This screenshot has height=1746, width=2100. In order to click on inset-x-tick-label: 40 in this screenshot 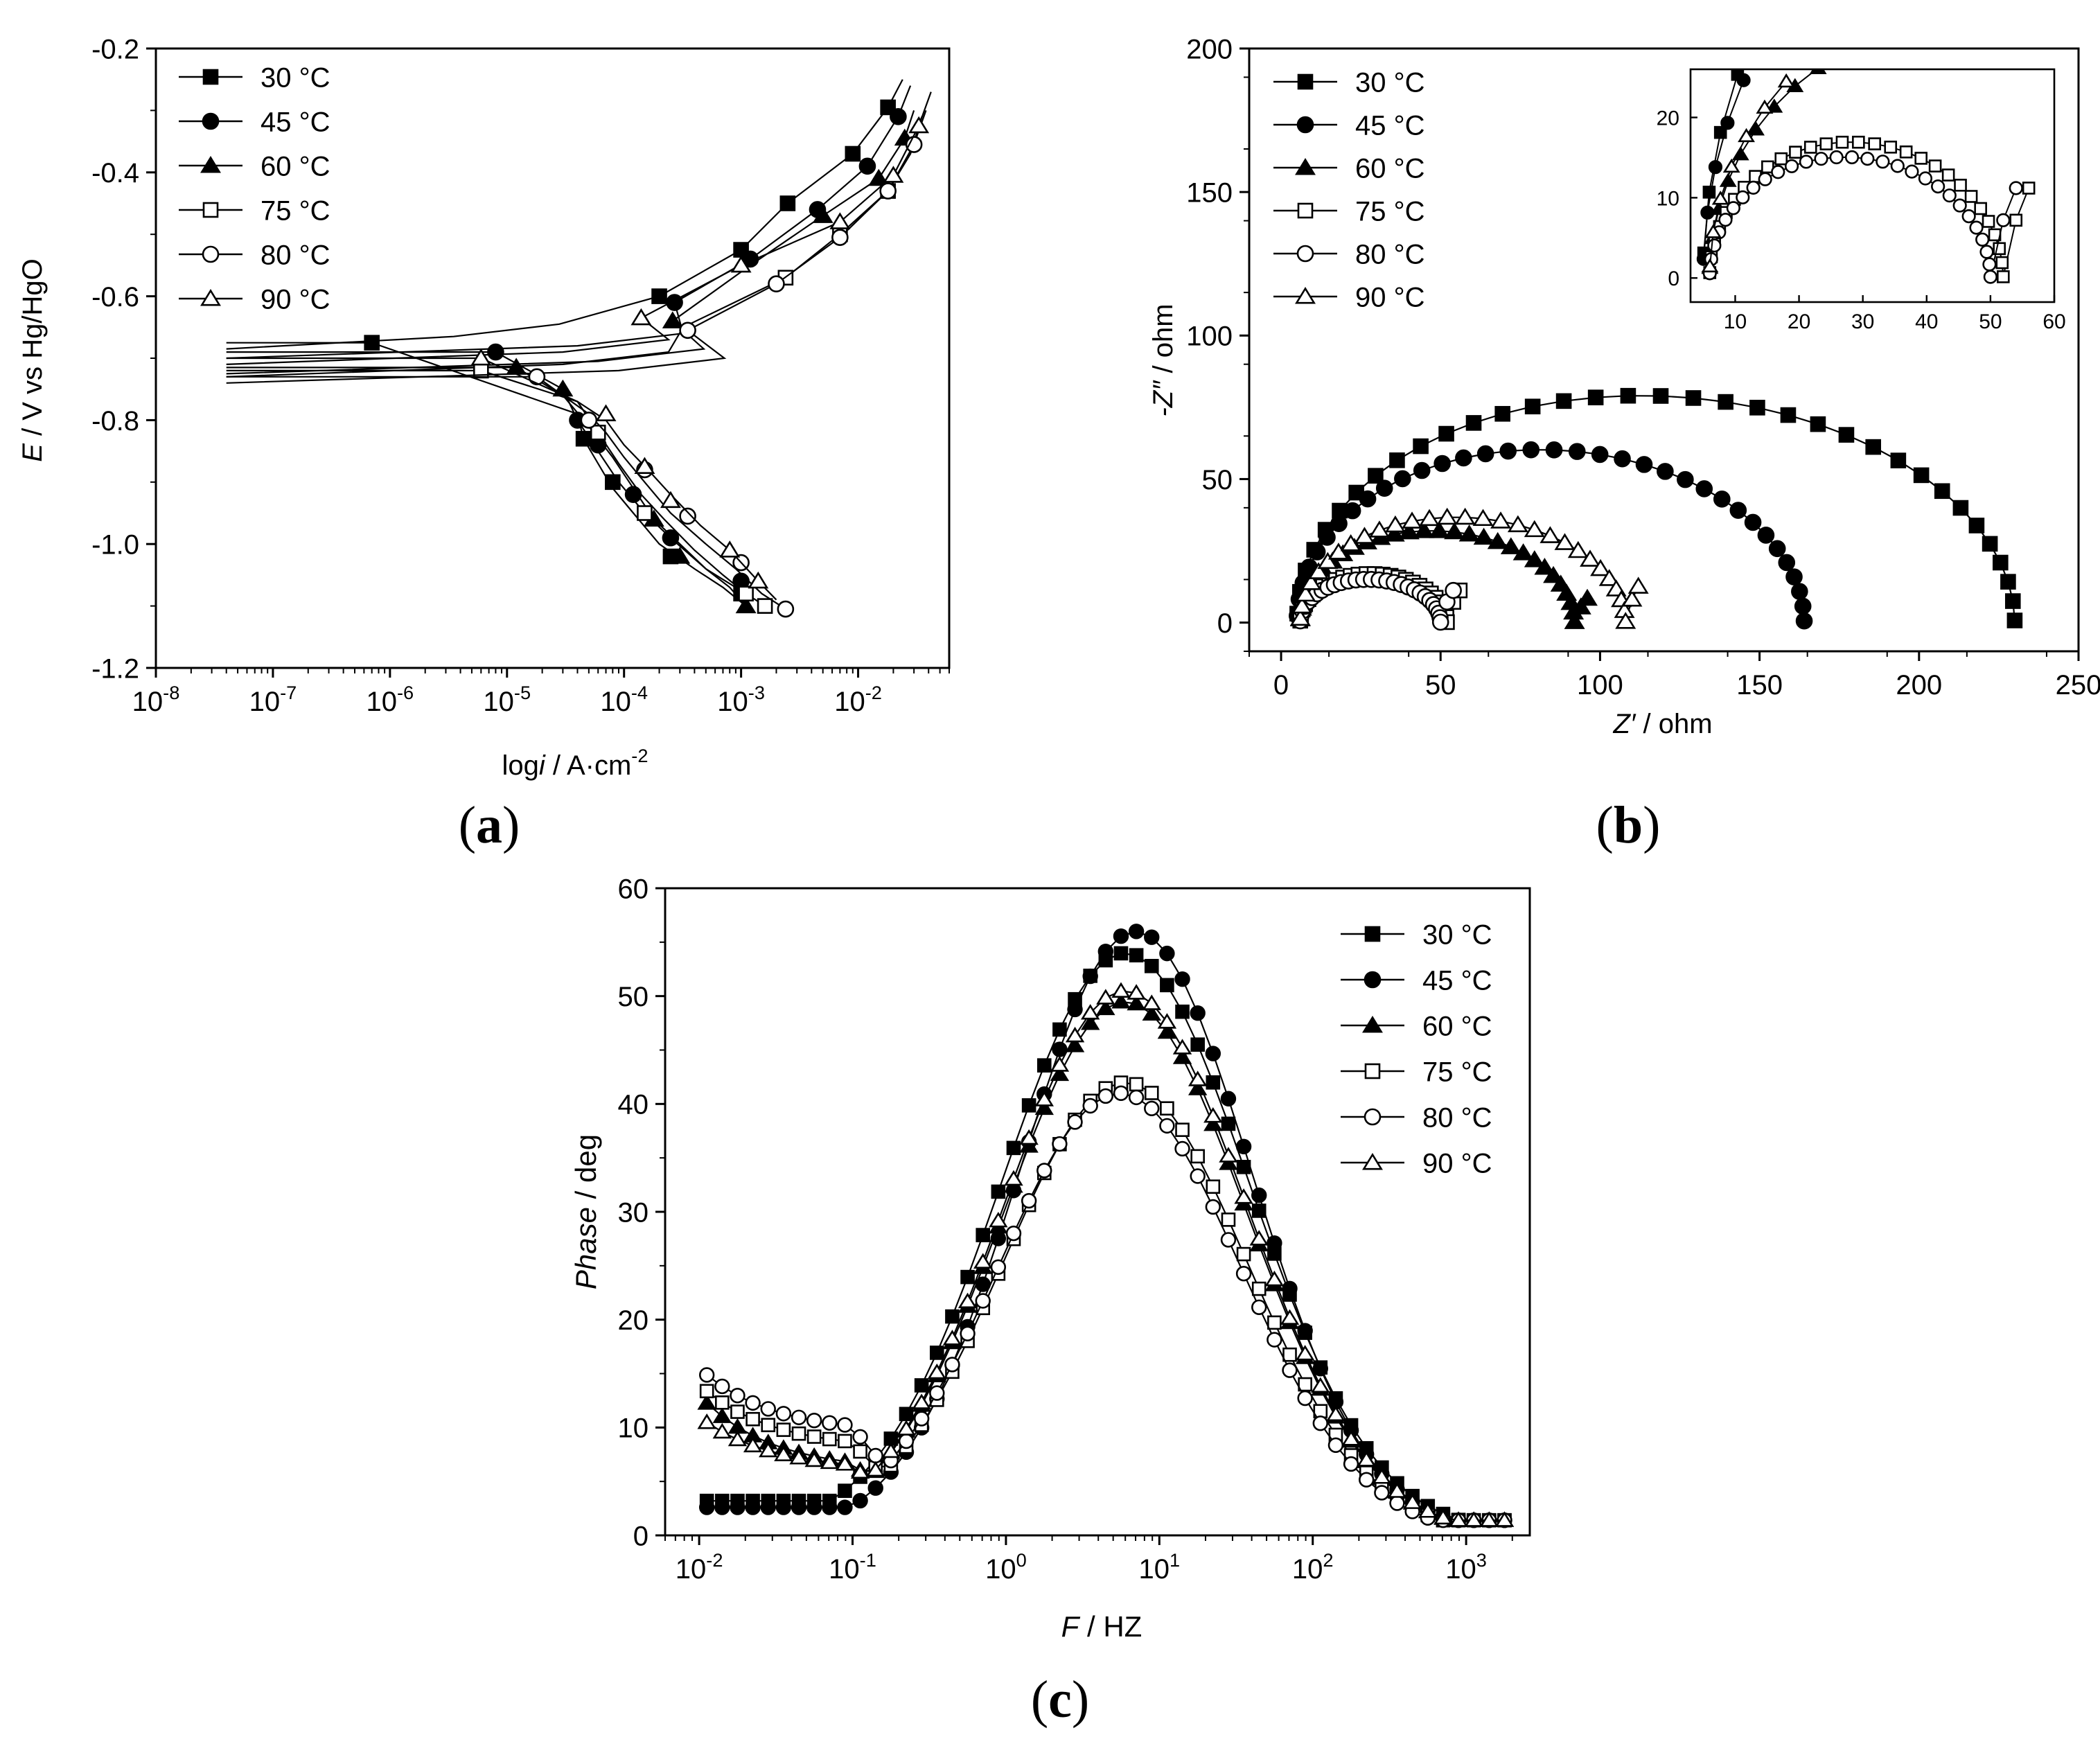, I will do `click(1927, 321)`.